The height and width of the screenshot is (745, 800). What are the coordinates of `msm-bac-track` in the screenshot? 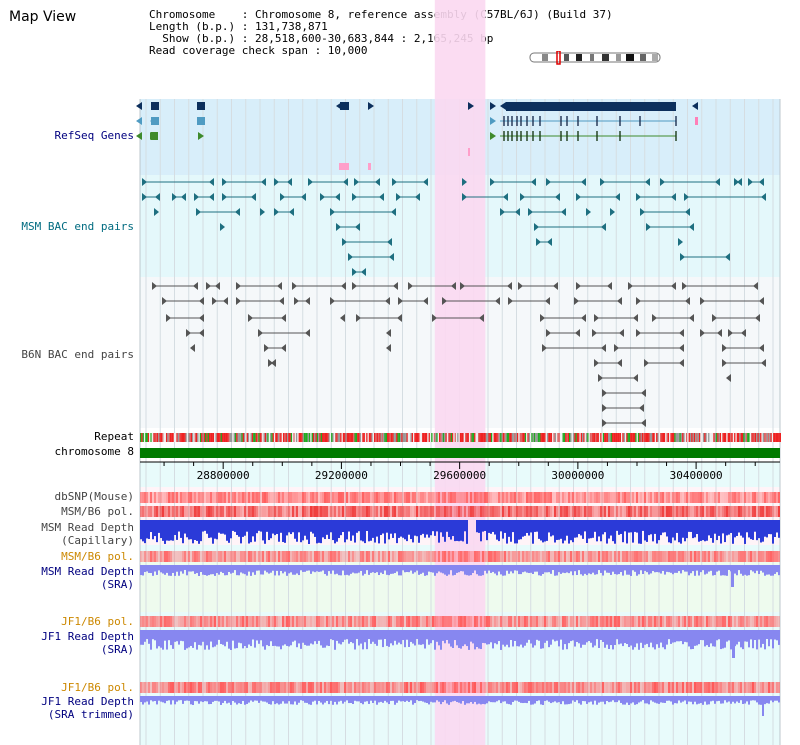 It's located at (454, 227).